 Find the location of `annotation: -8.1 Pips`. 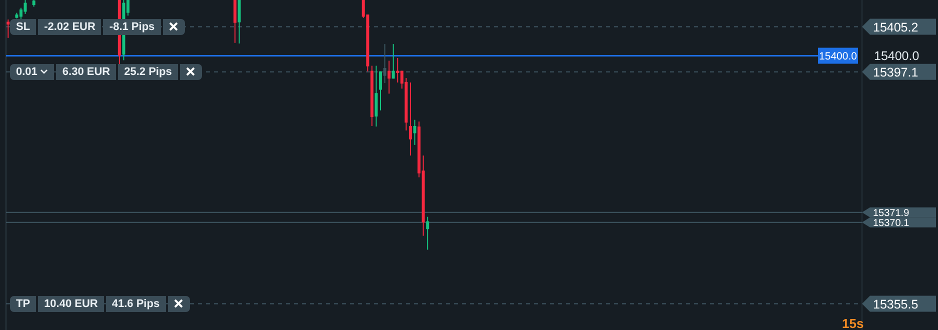

annotation: -8.1 Pips is located at coordinates (132, 27).